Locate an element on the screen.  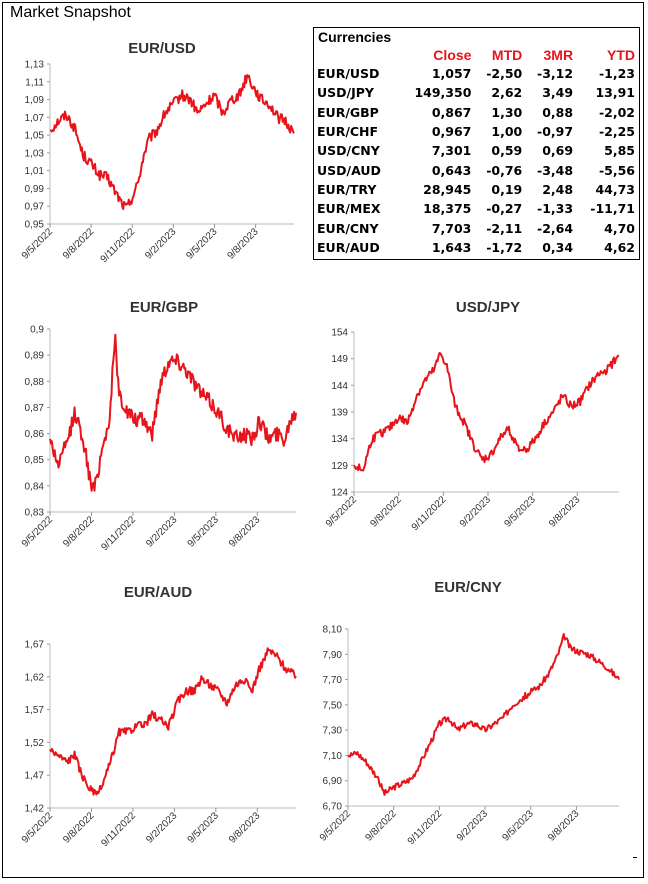
y-tick-label: 7,90 is located at coordinates (333, 655).